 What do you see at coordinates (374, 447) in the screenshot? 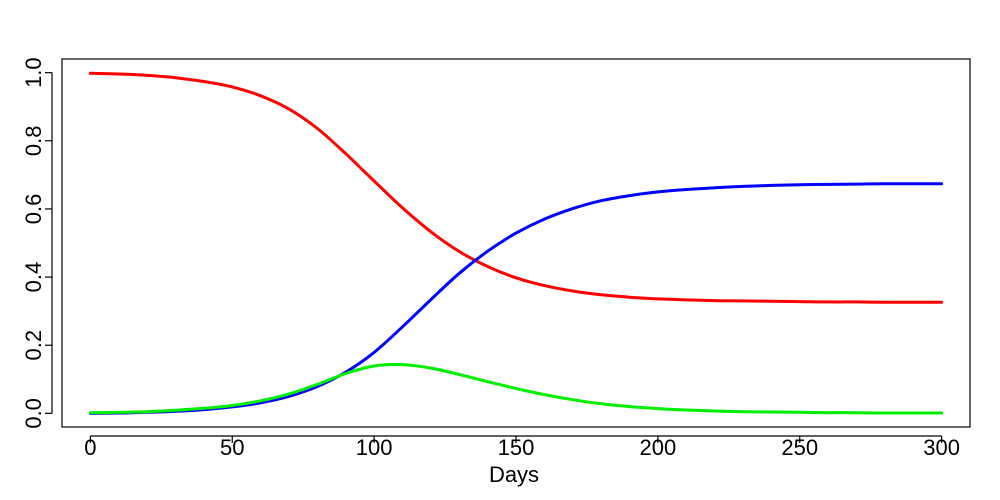
I see `x-tick-label: 100` at bounding box center [374, 447].